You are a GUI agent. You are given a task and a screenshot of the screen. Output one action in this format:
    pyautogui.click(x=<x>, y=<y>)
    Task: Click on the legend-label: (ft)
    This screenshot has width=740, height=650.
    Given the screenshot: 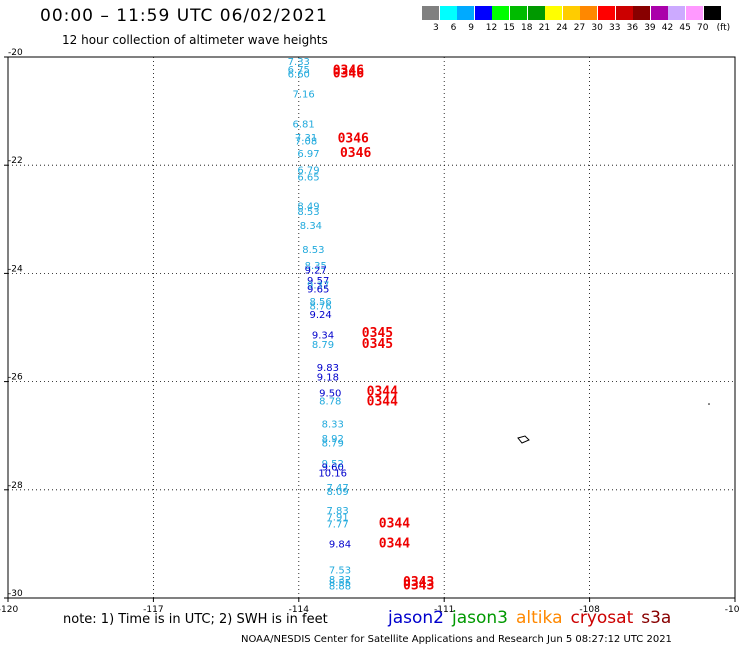 What is the action you would take?
    pyautogui.click(x=723, y=28)
    